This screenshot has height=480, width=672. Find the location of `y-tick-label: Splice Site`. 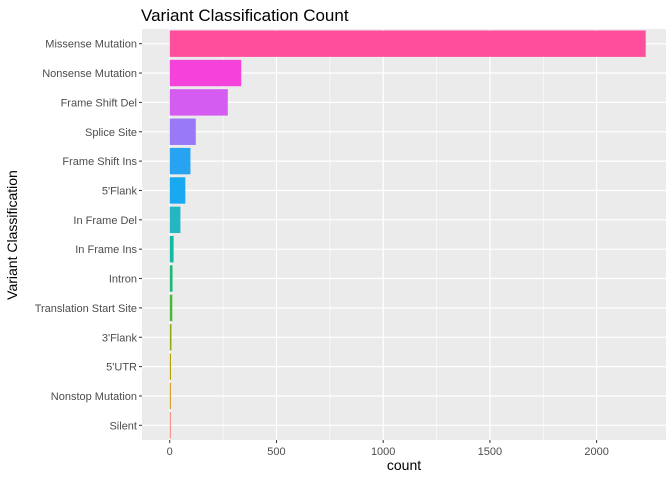

y-tick-label: Splice Site is located at coordinates (111, 133).